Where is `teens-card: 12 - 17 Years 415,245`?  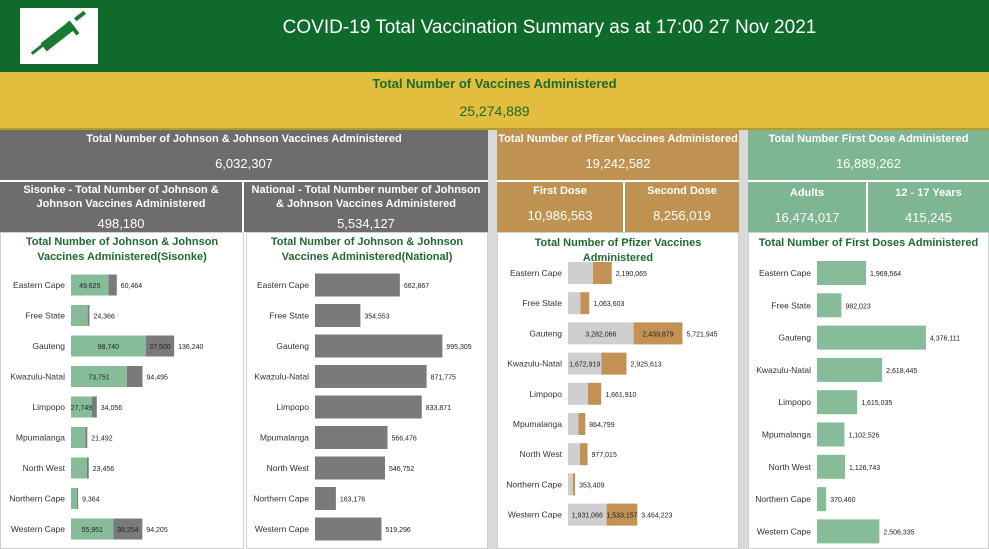
teens-card: 12 - 17 Years 415,245 is located at coordinates (928, 206).